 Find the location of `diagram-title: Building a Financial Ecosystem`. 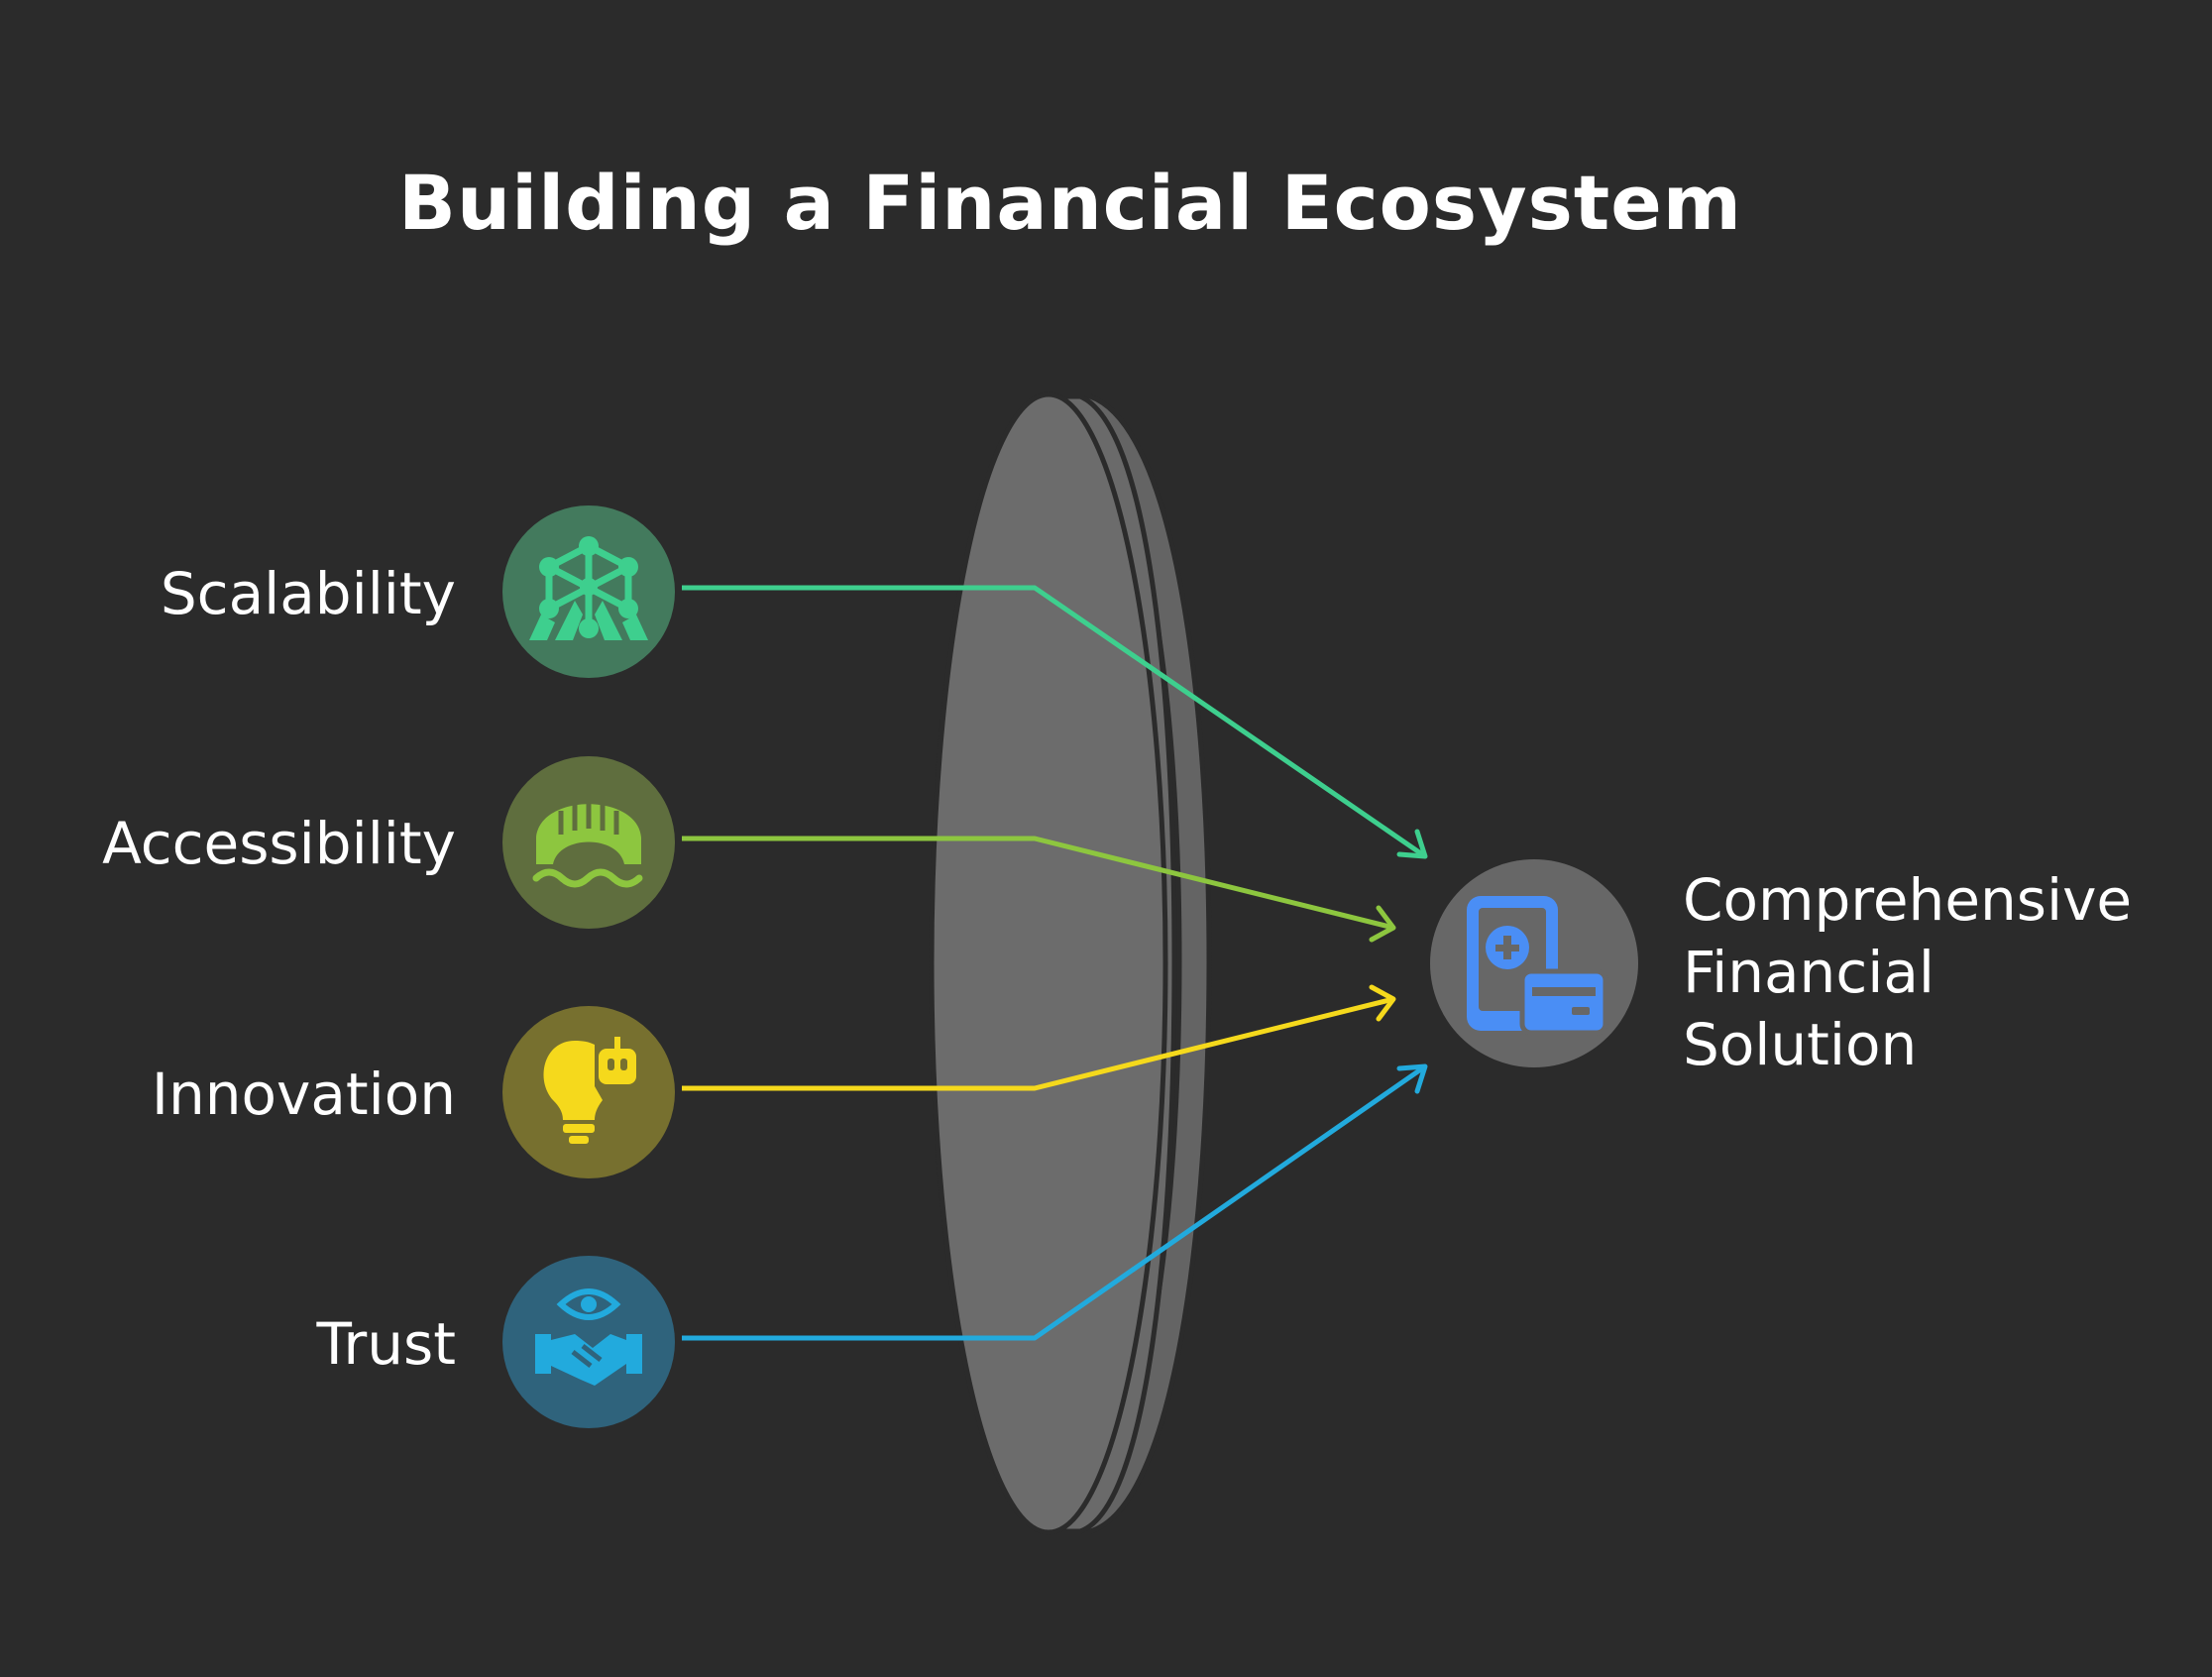

diagram-title: Building a Financial Ecosystem is located at coordinates (1070, 203).